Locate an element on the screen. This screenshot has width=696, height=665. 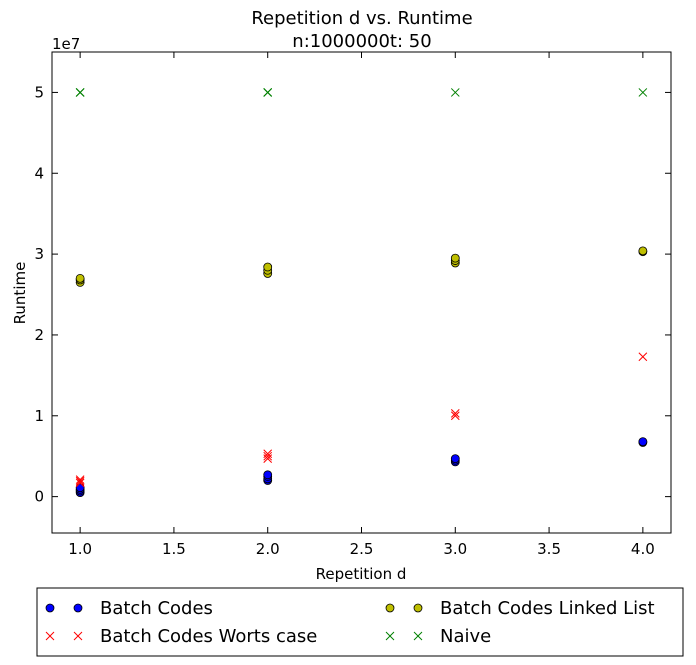
y-axis-label: Runtime is located at coordinates (20, 293).